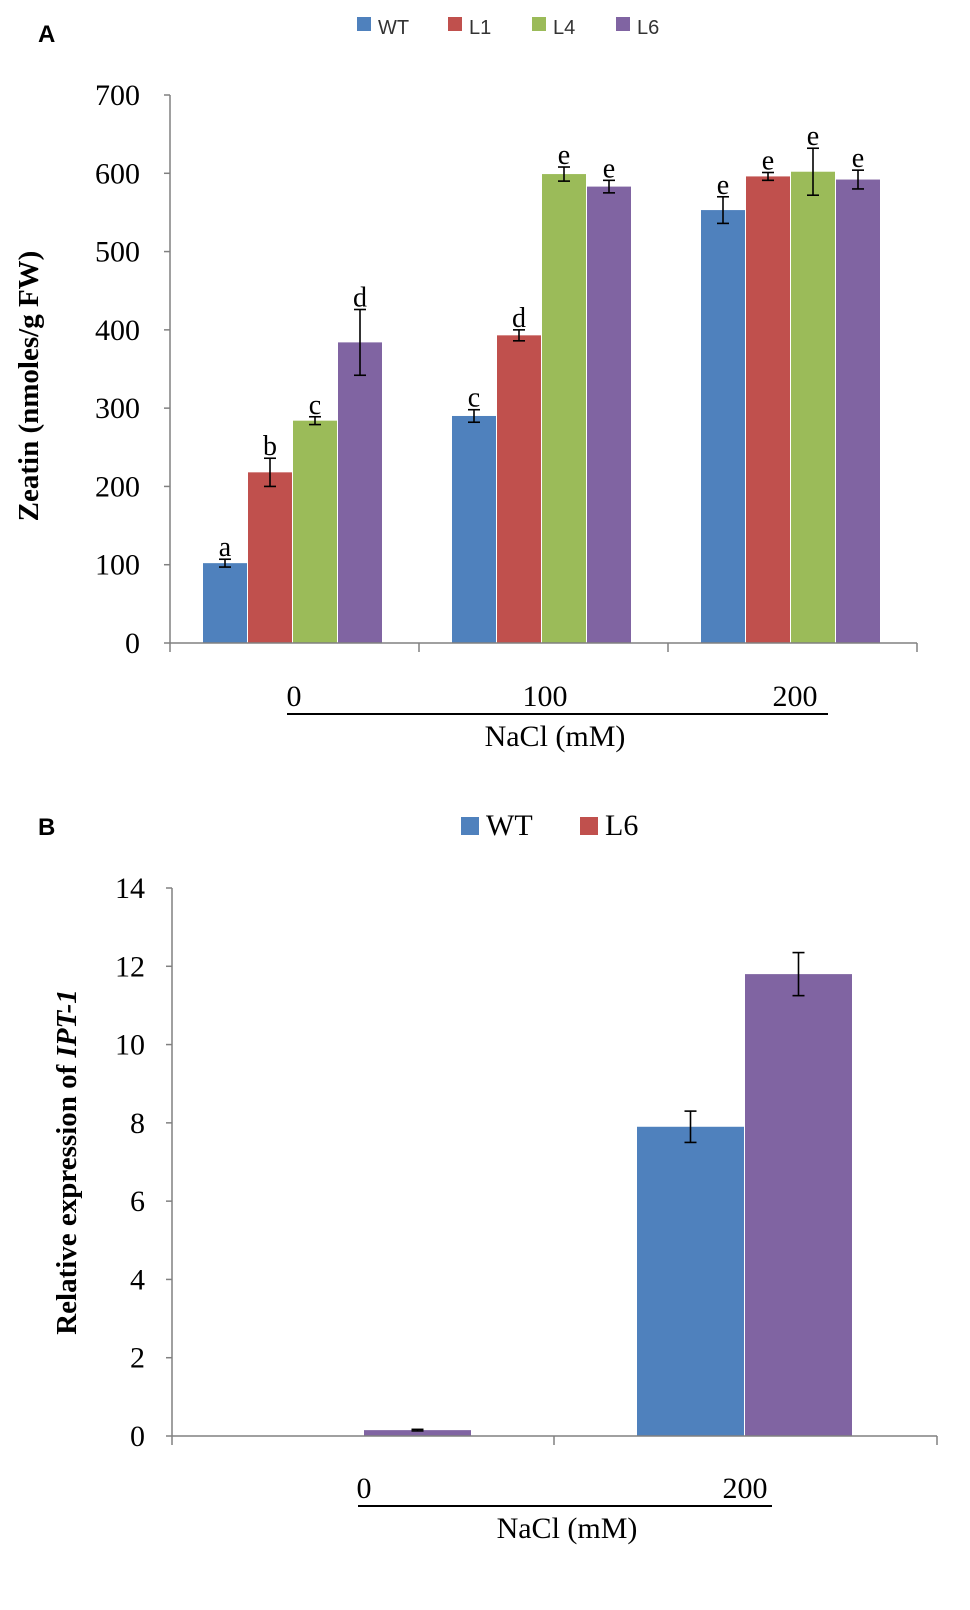  Describe the element at coordinates (813, 136) in the screenshot. I see `panel-a-bar-l4-200-letter: e` at that location.